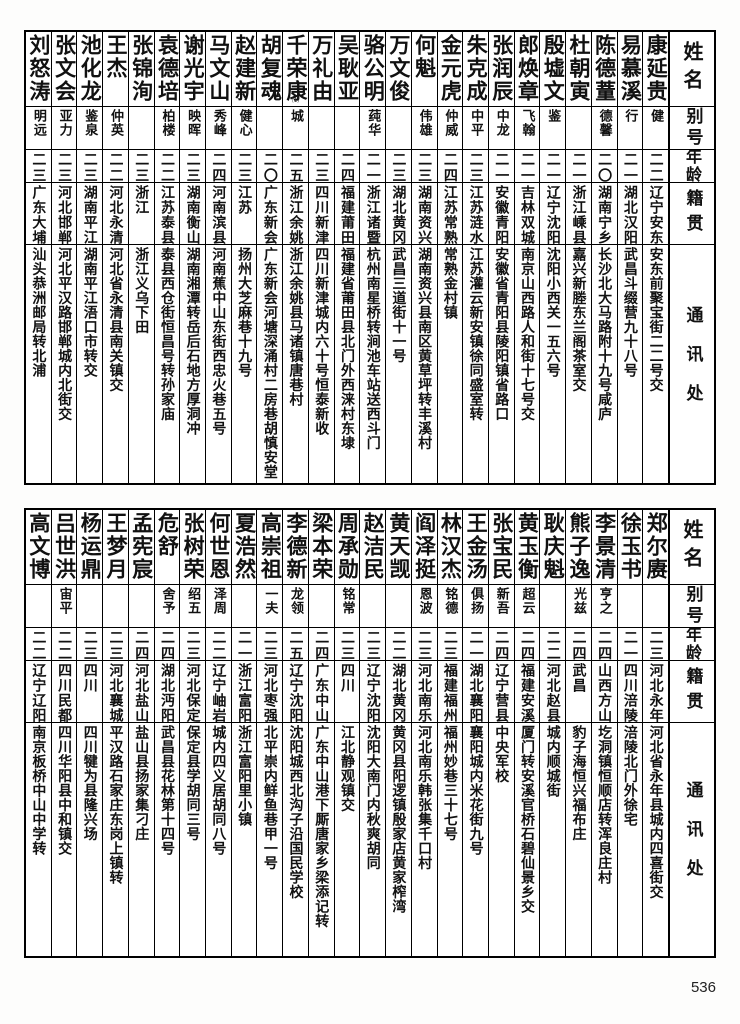  I want to click on roster-cell-alias: 莼华, so click(373, 127).